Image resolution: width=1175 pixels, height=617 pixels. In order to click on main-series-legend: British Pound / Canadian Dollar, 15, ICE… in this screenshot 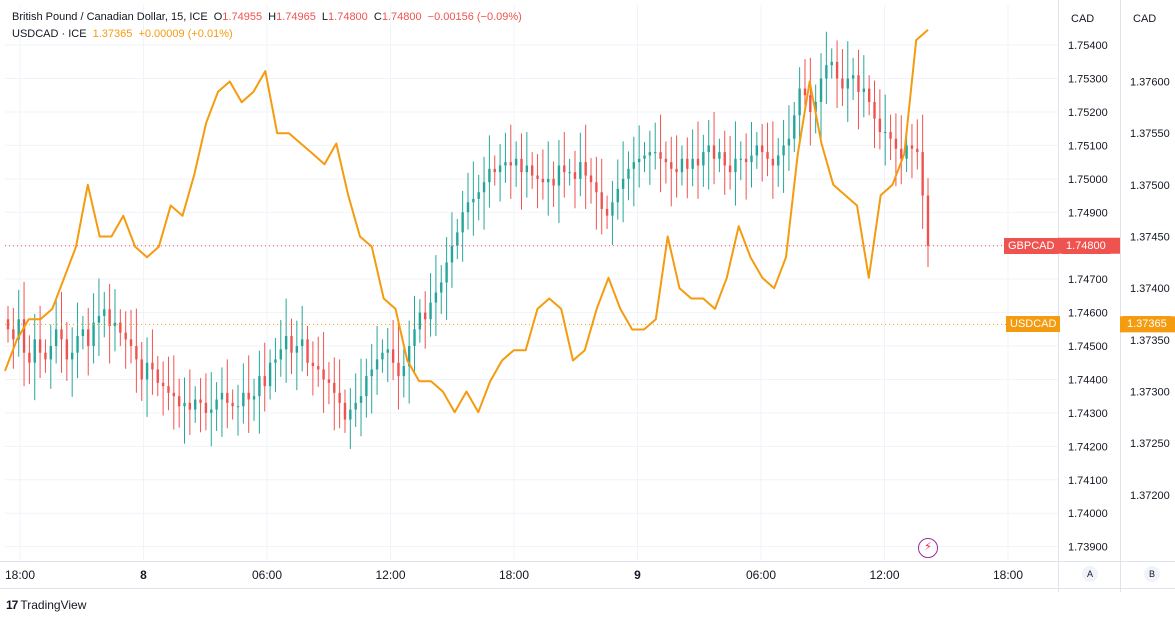, I will do `click(268, 17)`.